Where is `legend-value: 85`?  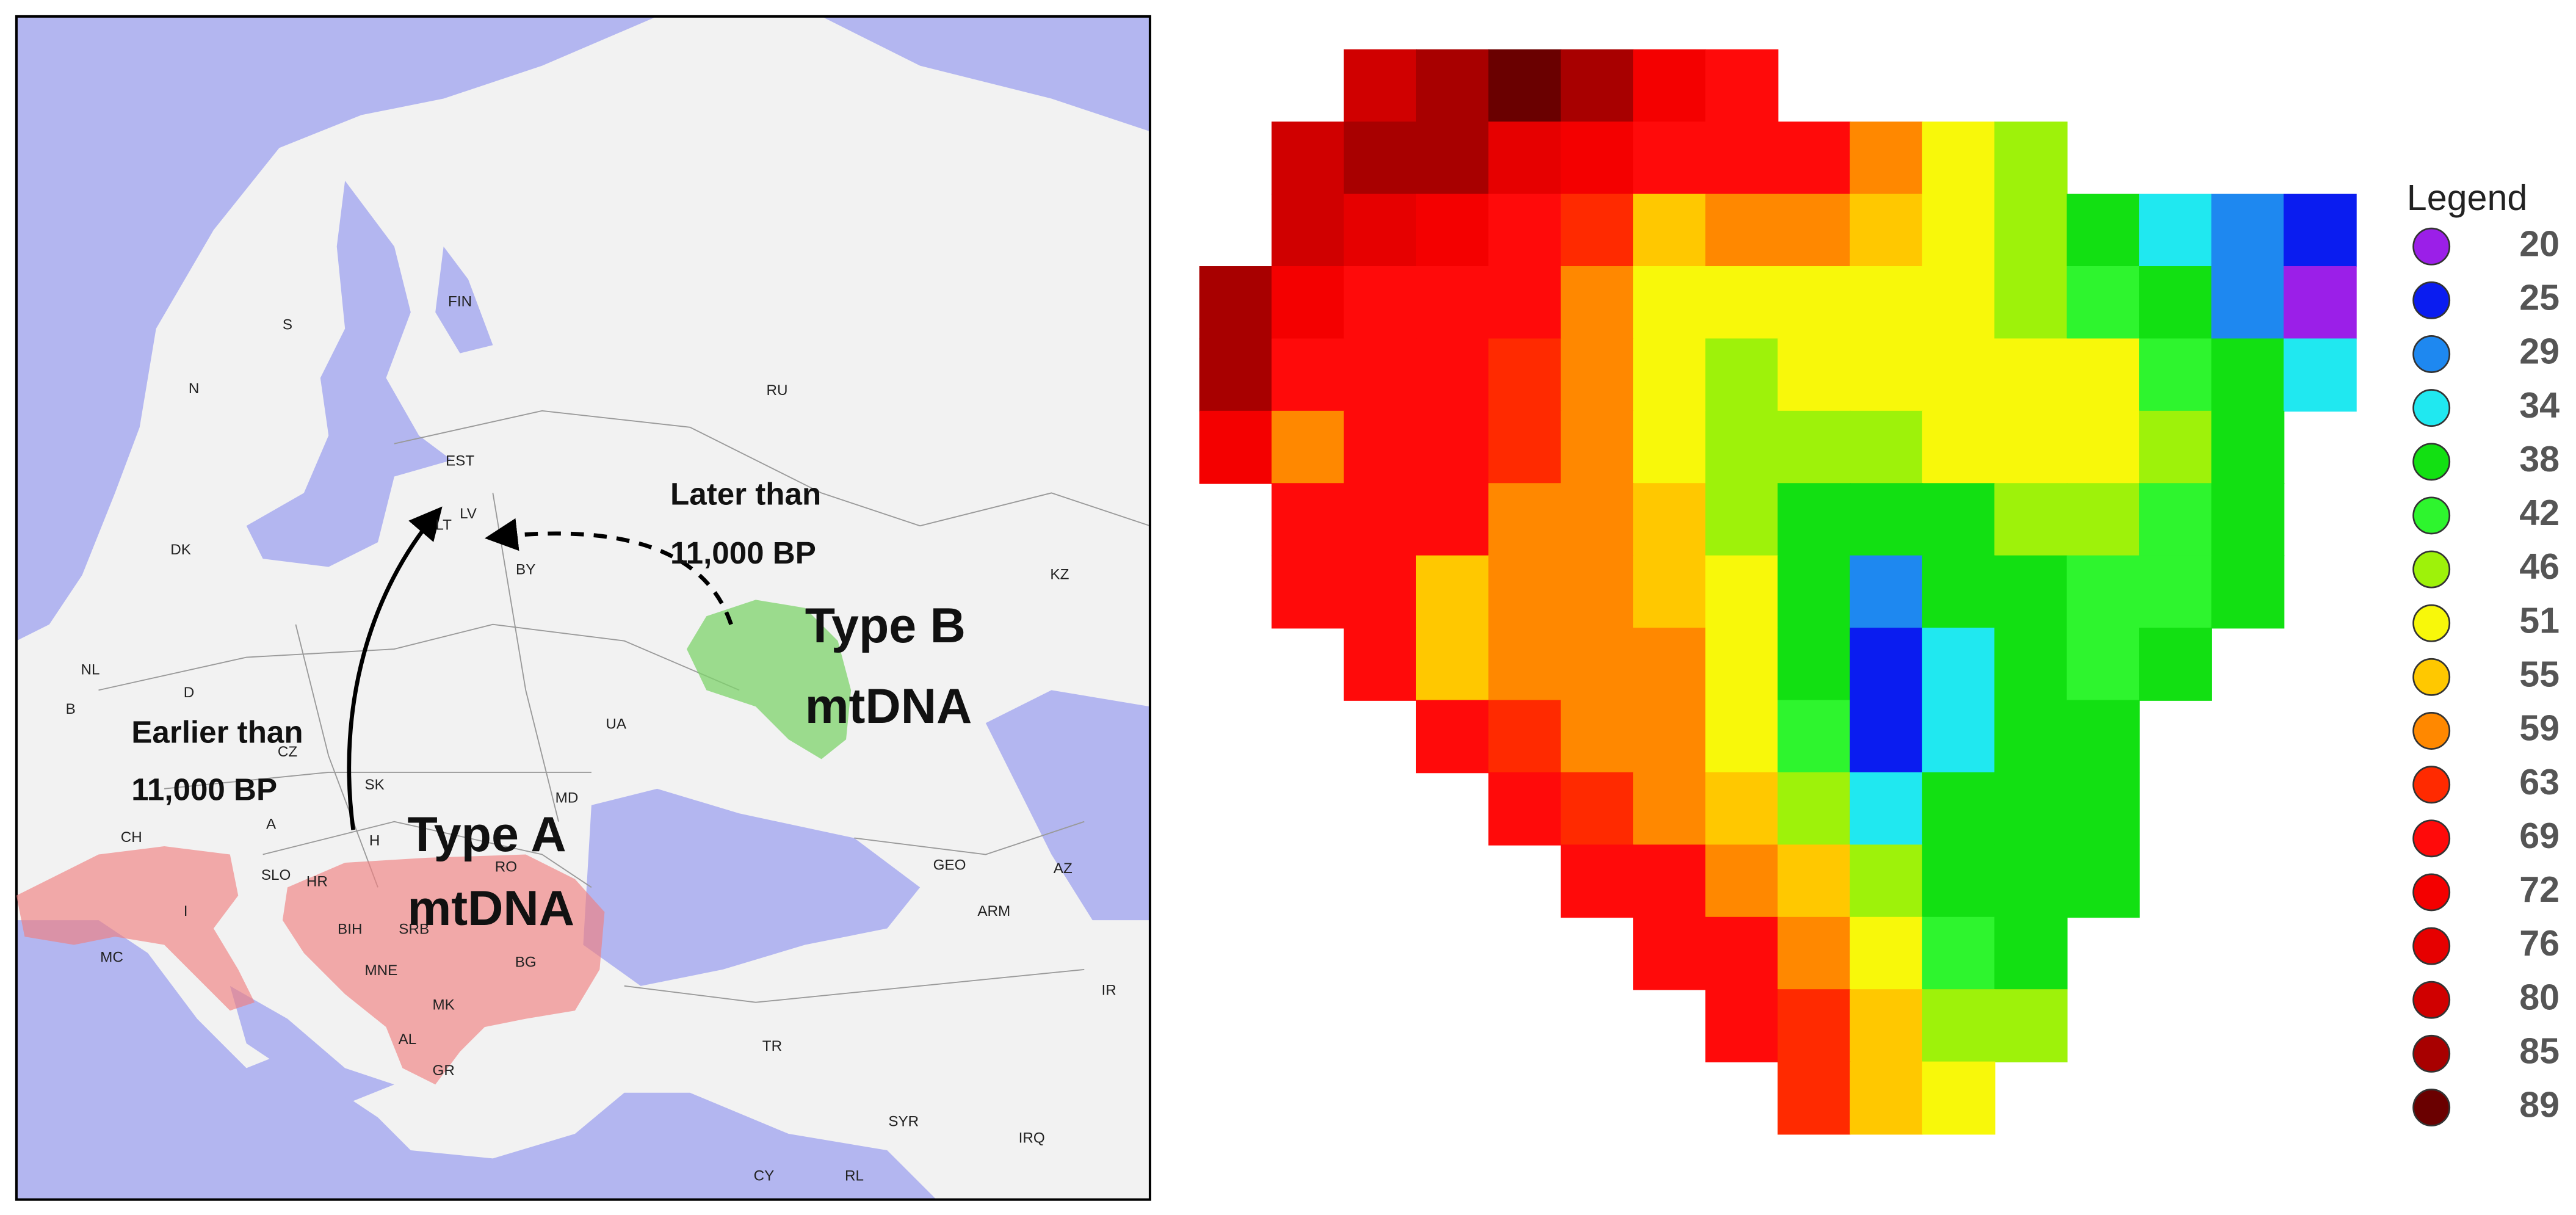
legend-value: 85 is located at coordinates (2539, 1050).